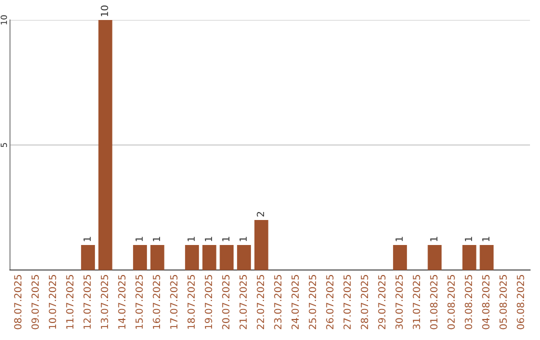 Image resolution: width=540 pixels, height=340 pixels. What do you see at coordinates (364, 302) in the screenshot?
I see `x-tick-label: 28.07.2025` at bounding box center [364, 302].